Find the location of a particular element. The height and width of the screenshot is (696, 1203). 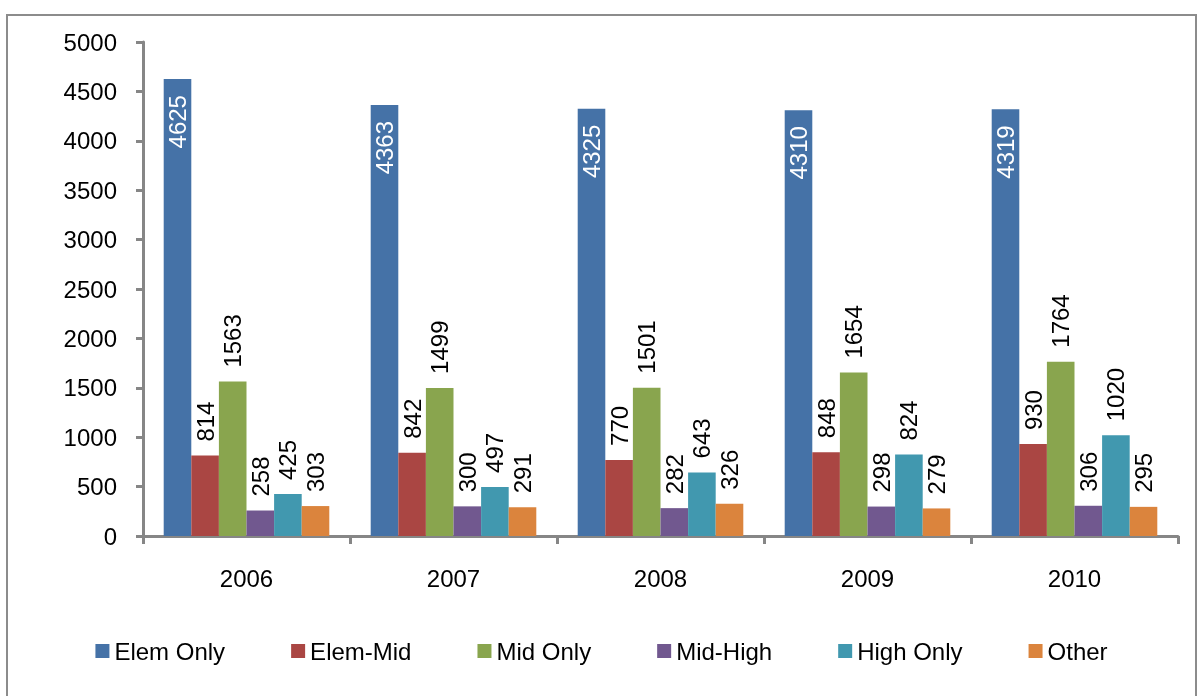

data-label: 279 is located at coordinates (936, 474).